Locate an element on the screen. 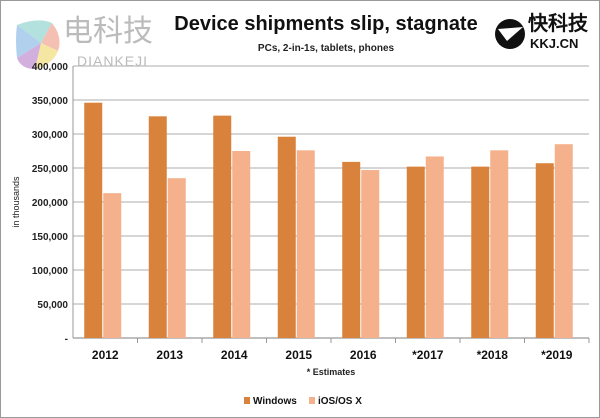 The image size is (600, 418). x-tick-label: 2015 is located at coordinates (298, 355).